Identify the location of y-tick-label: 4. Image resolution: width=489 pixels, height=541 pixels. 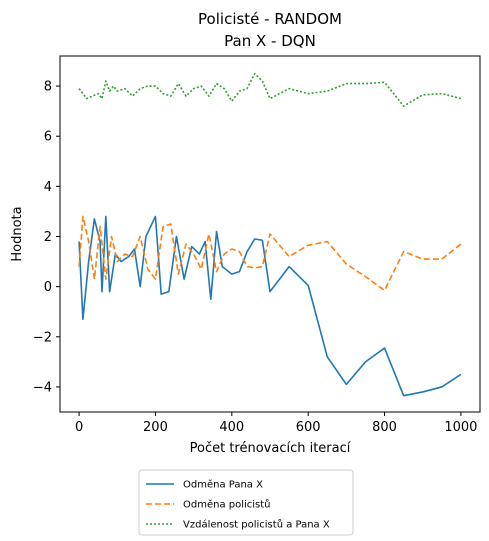
(48, 187).